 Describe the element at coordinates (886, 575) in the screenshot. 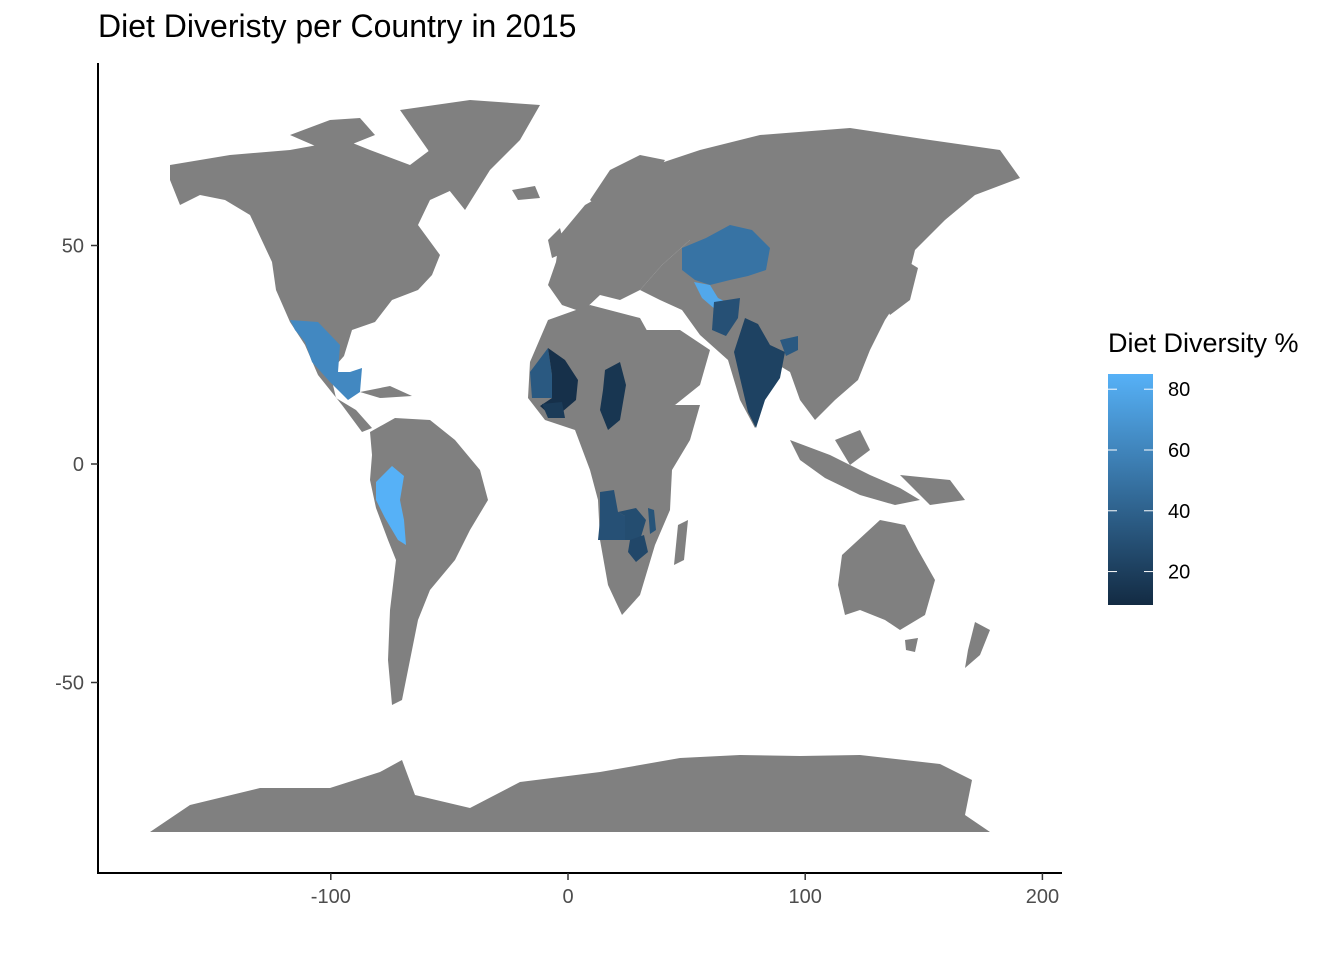

I see `land-australia` at that location.